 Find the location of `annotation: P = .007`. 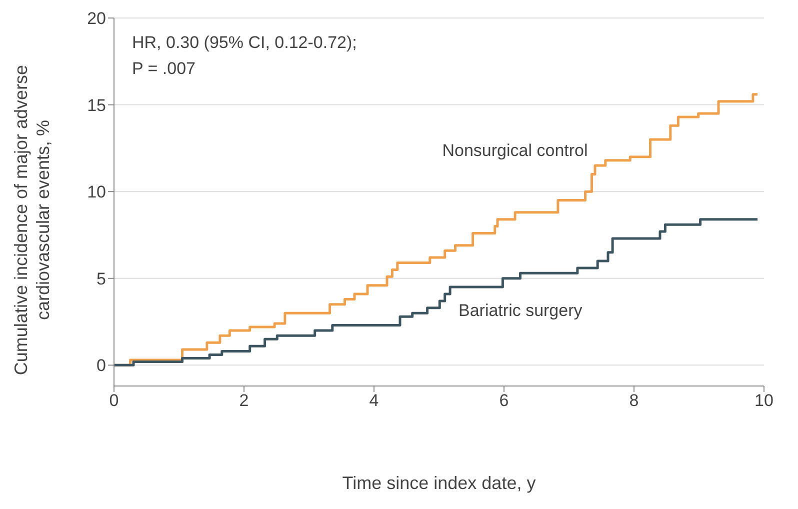

annotation: P = .007 is located at coordinates (164, 69).